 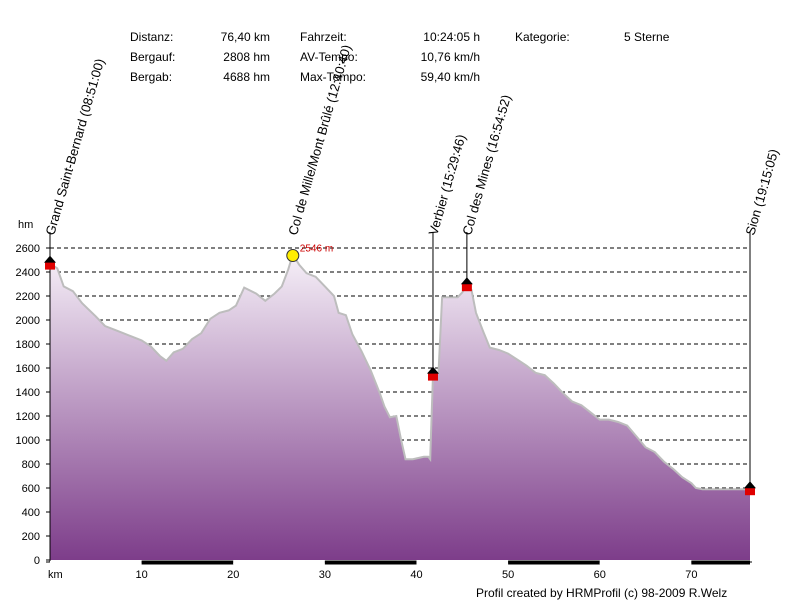 I want to click on x-tick-label: 60, so click(x=600, y=575).